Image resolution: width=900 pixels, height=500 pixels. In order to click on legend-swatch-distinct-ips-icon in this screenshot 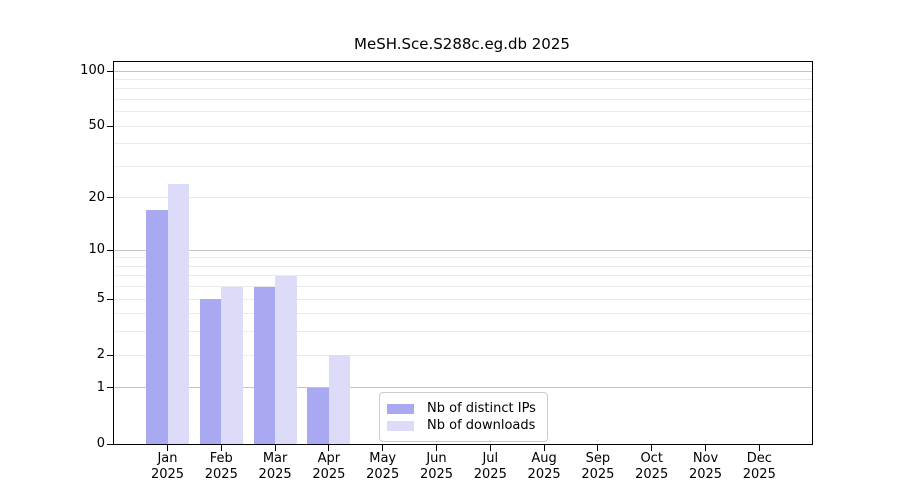, I will do `click(400, 408)`.